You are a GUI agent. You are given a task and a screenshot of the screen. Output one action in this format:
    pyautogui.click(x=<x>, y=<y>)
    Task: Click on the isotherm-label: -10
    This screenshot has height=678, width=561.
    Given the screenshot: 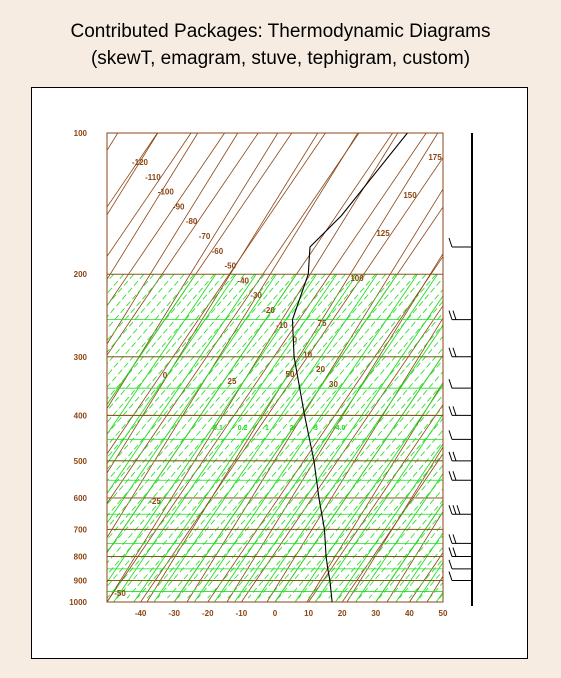 What is the action you would take?
    pyautogui.click(x=282, y=325)
    